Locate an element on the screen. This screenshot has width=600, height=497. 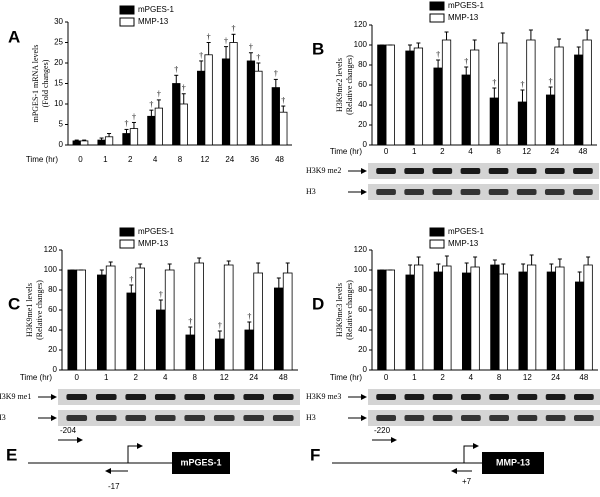
y-tick-label: 20 is located at coordinates (58, 62).